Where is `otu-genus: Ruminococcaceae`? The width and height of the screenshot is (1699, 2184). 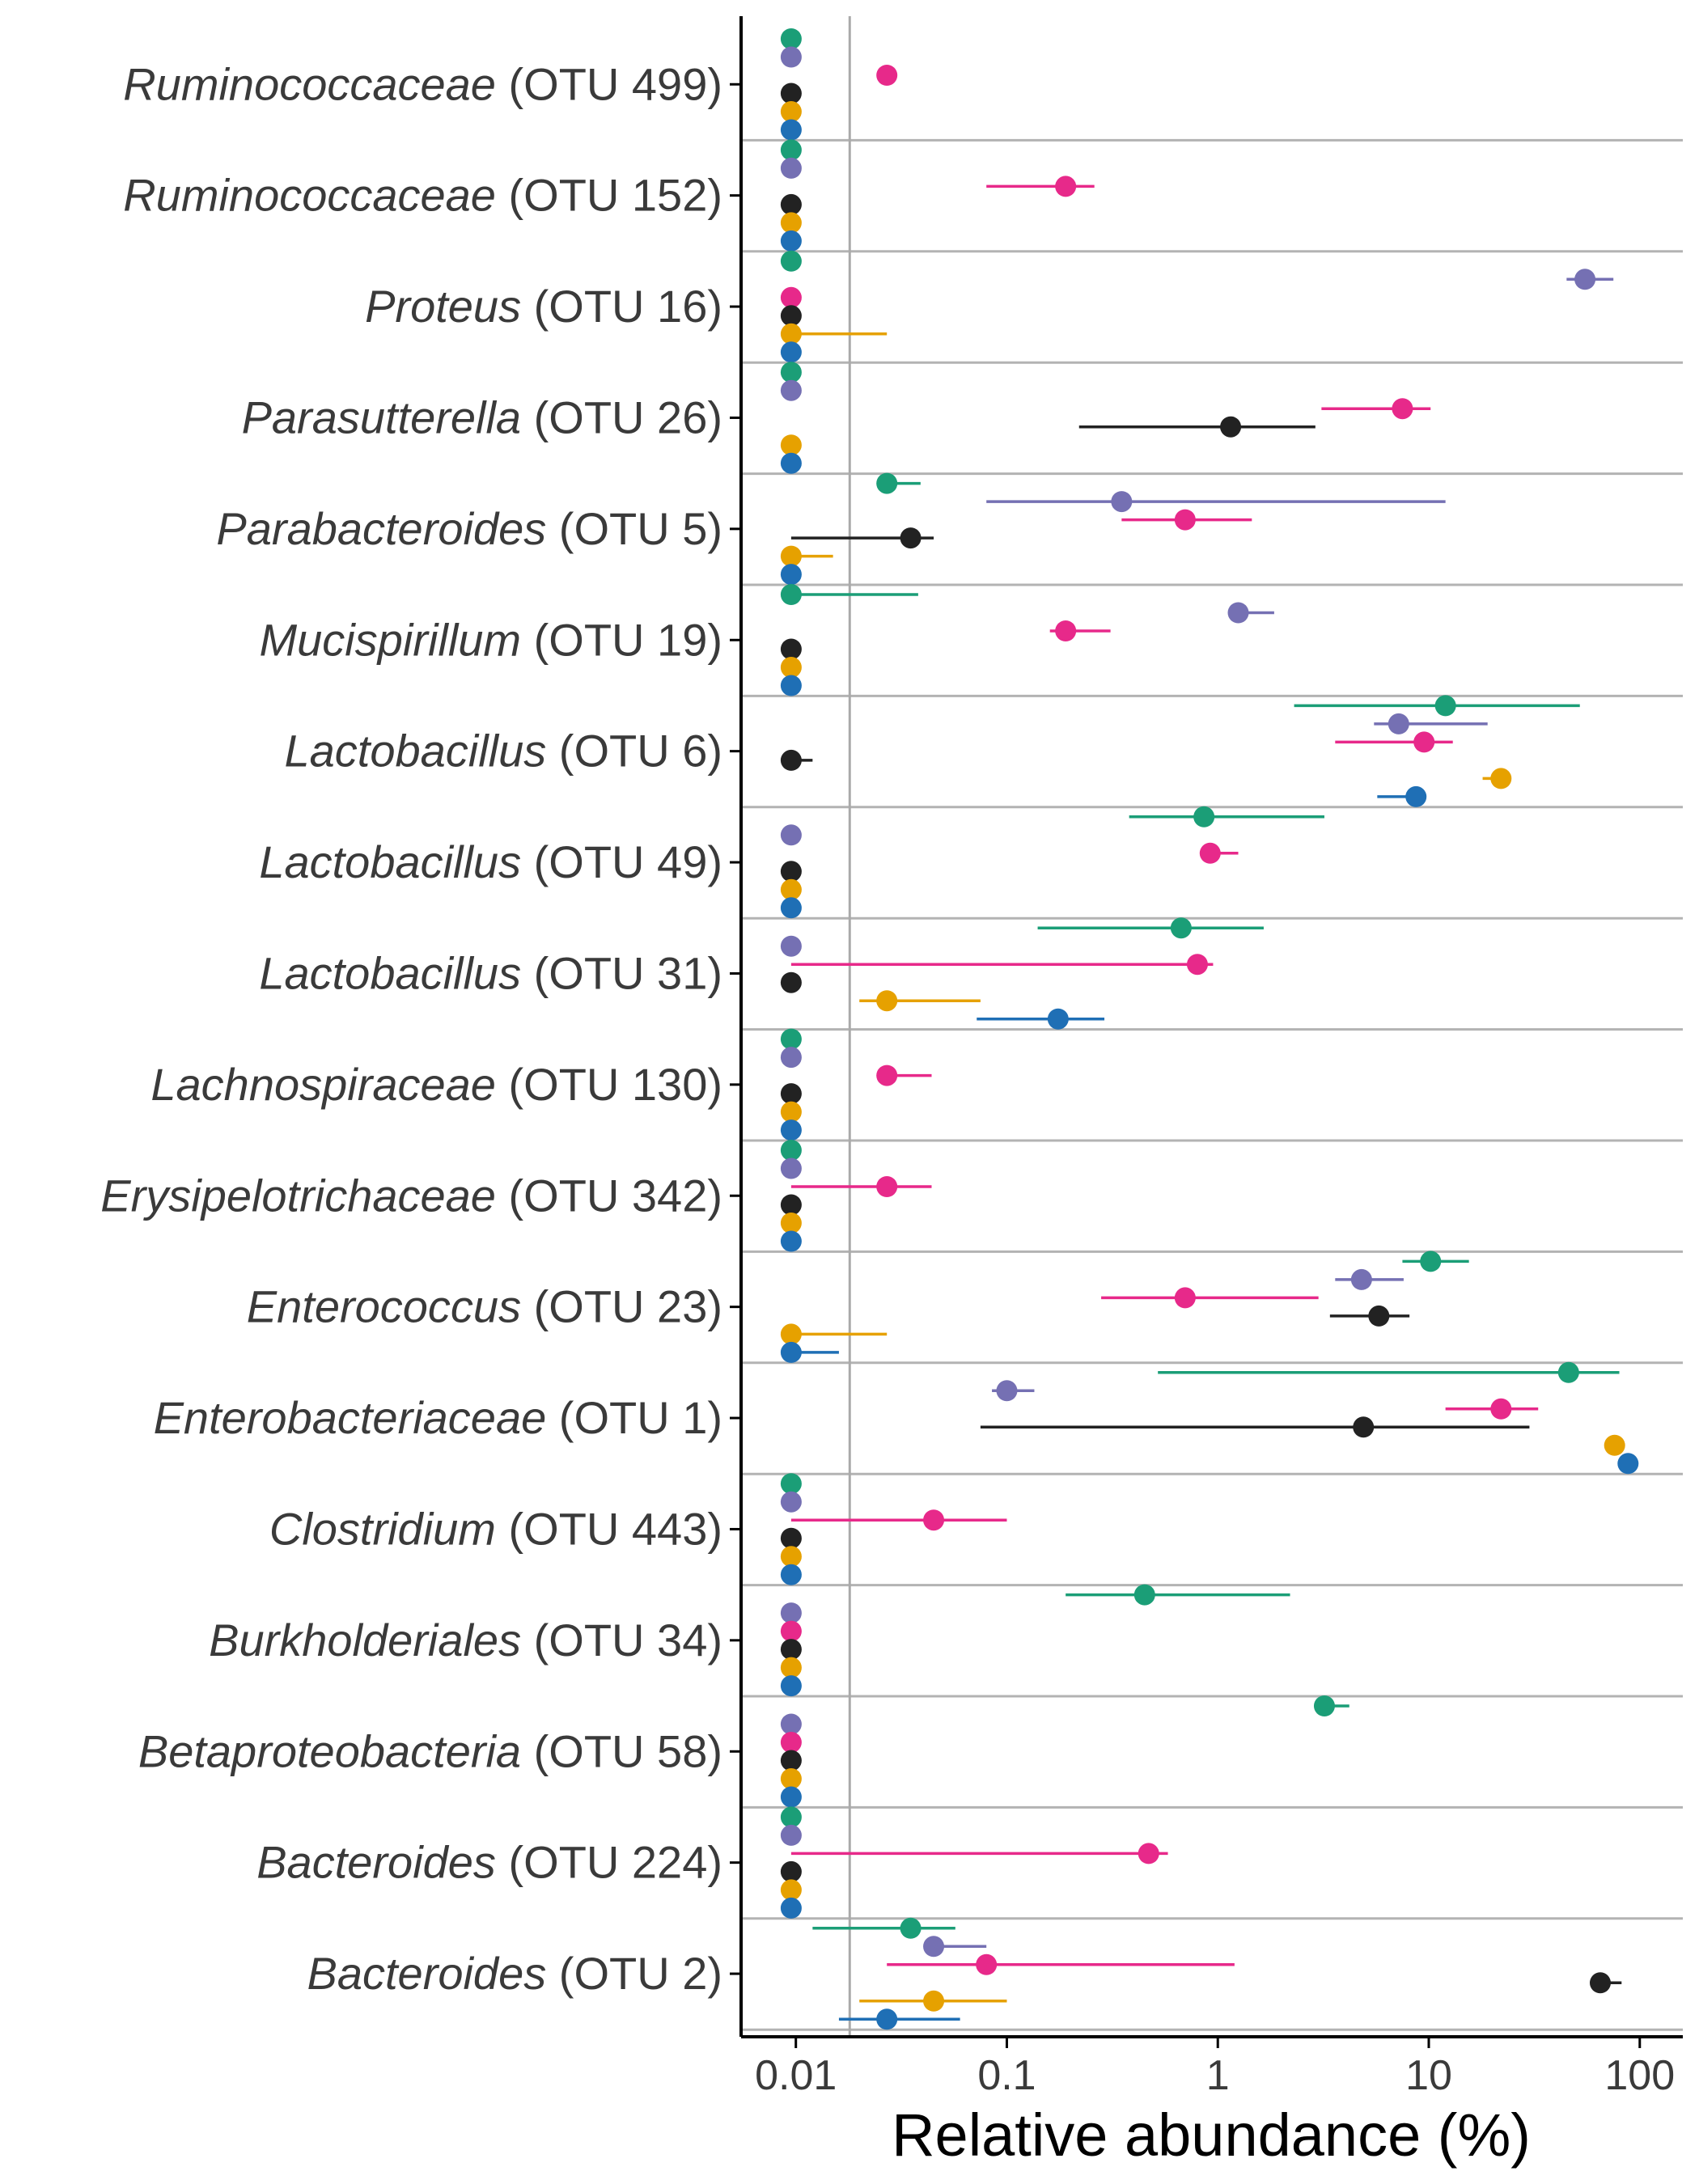 otu-genus: Ruminococcaceae is located at coordinates (309, 83).